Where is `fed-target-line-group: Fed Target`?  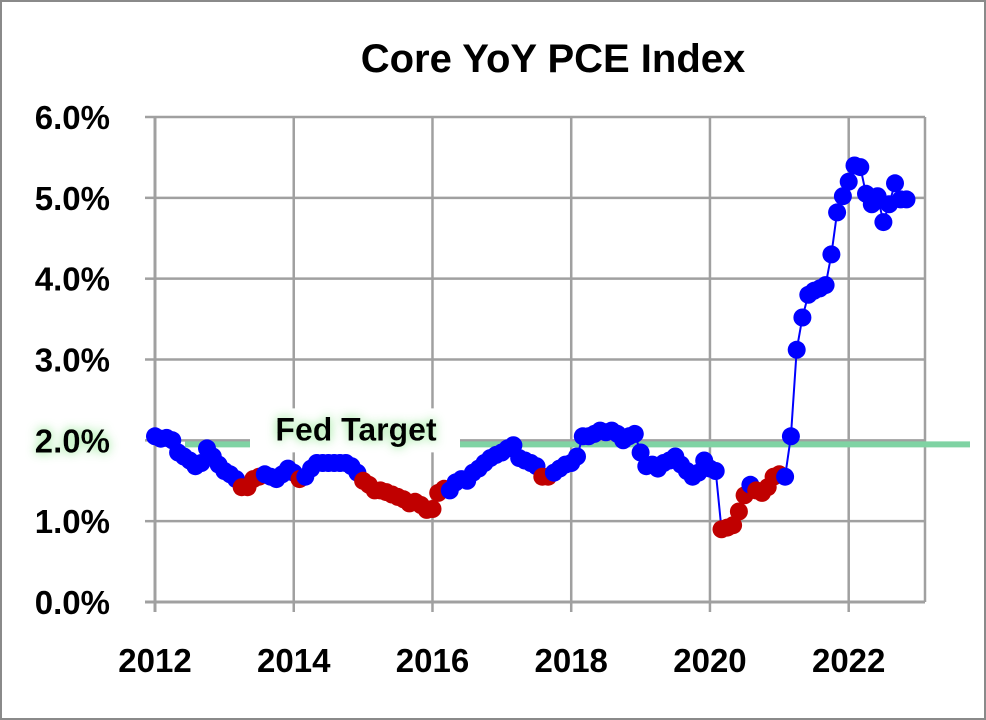 fed-target-line-group: Fed Target is located at coordinates (577, 430).